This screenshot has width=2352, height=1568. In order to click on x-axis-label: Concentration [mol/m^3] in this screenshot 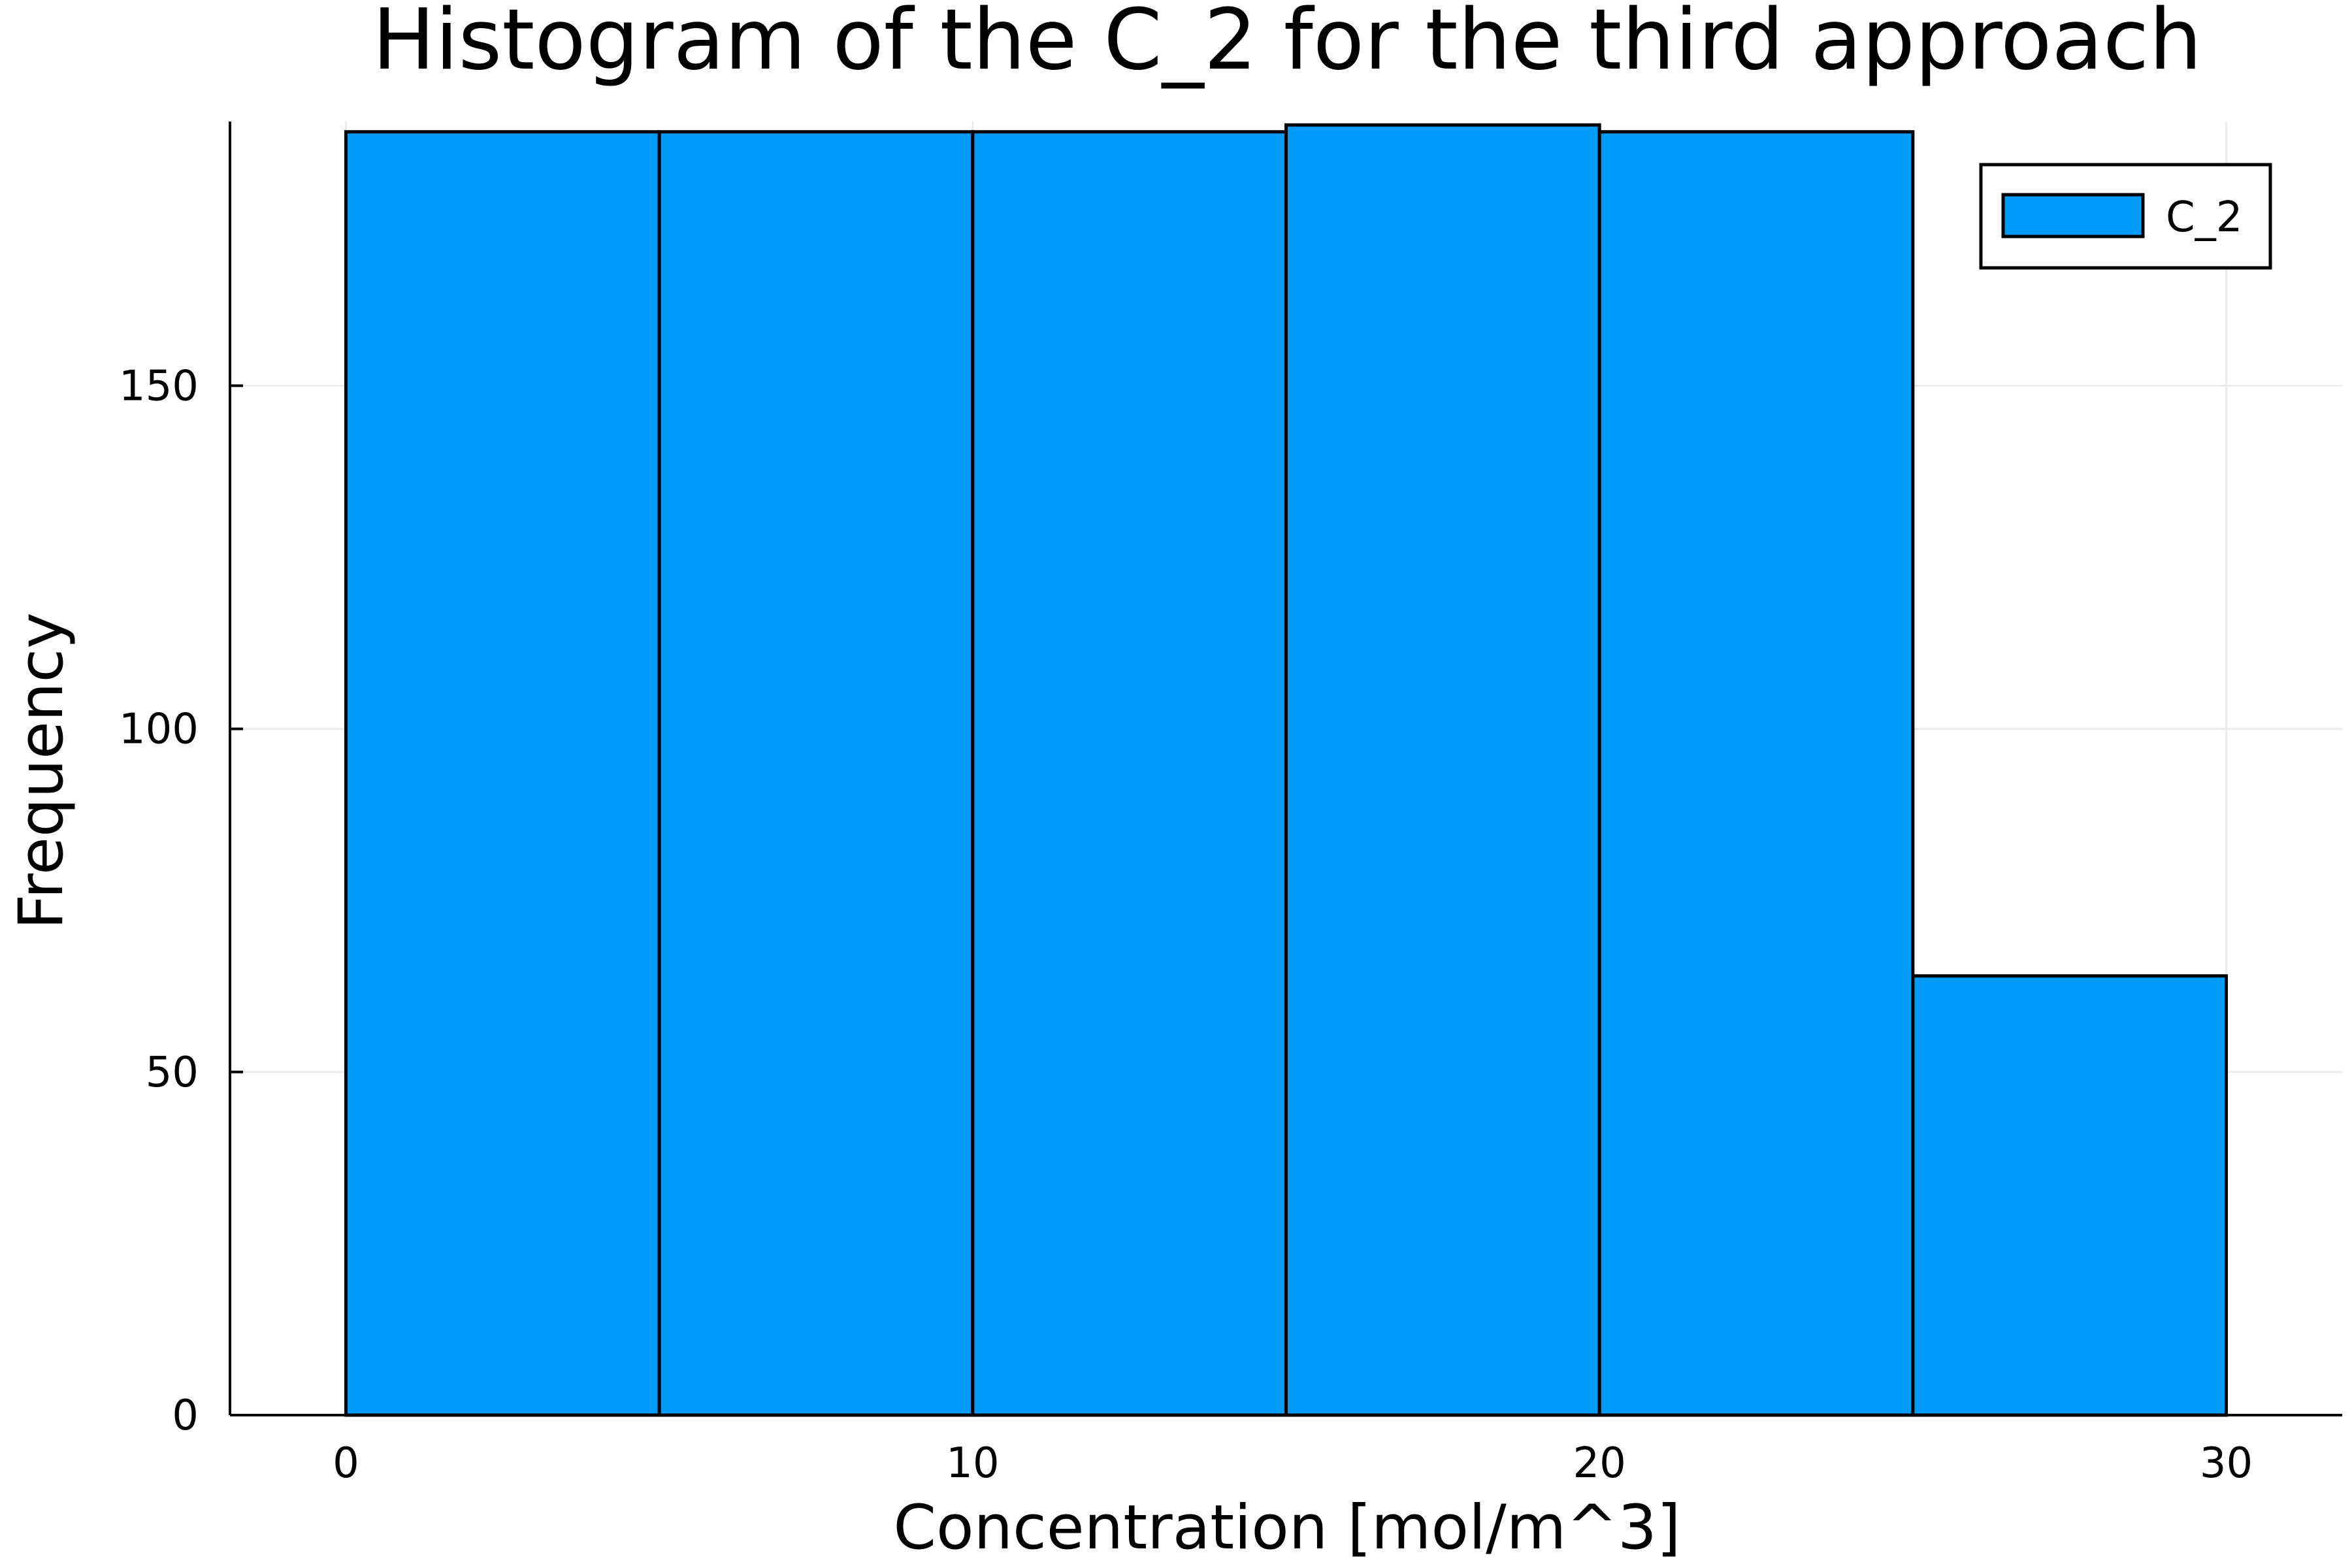, I will do `click(1286, 1527)`.